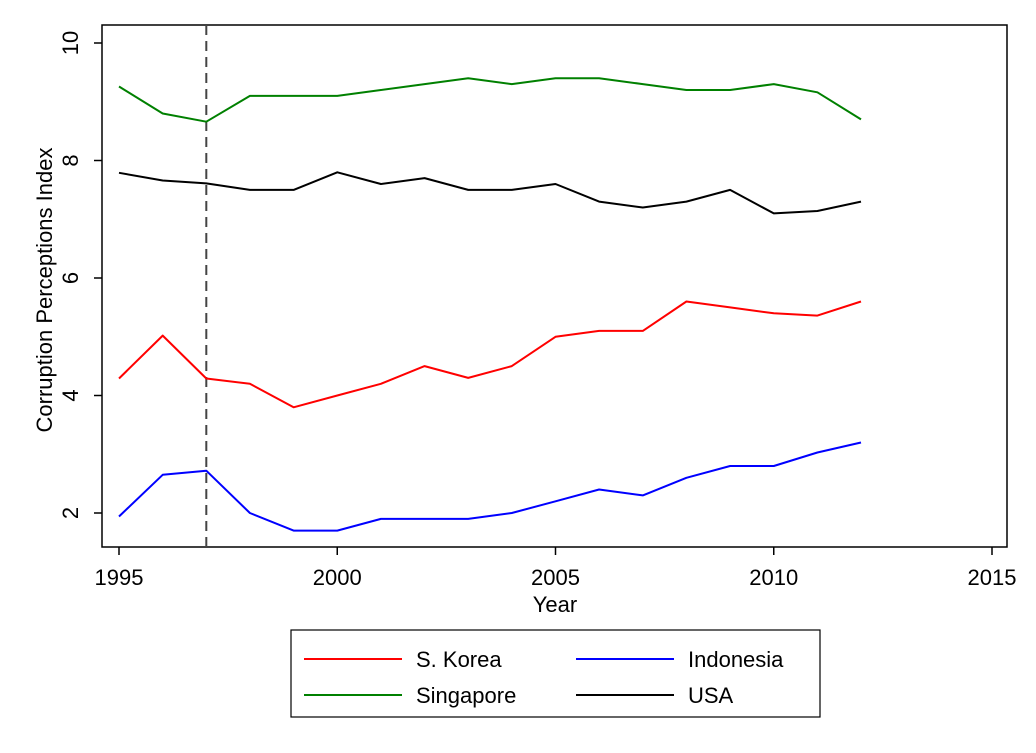 Image resolution: width=1036 pixels, height=753 pixels. I want to click on legend-item-indonesia: Indonesia, so click(680, 659).